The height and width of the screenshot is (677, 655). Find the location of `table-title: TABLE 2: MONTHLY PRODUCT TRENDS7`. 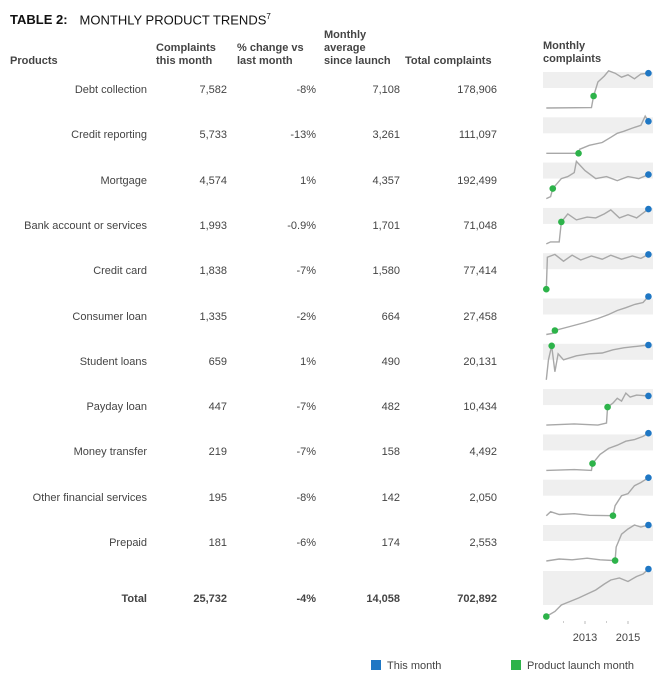

table-title: TABLE 2: MONTHLY PRODUCT TRENDS7 is located at coordinates (140, 19).